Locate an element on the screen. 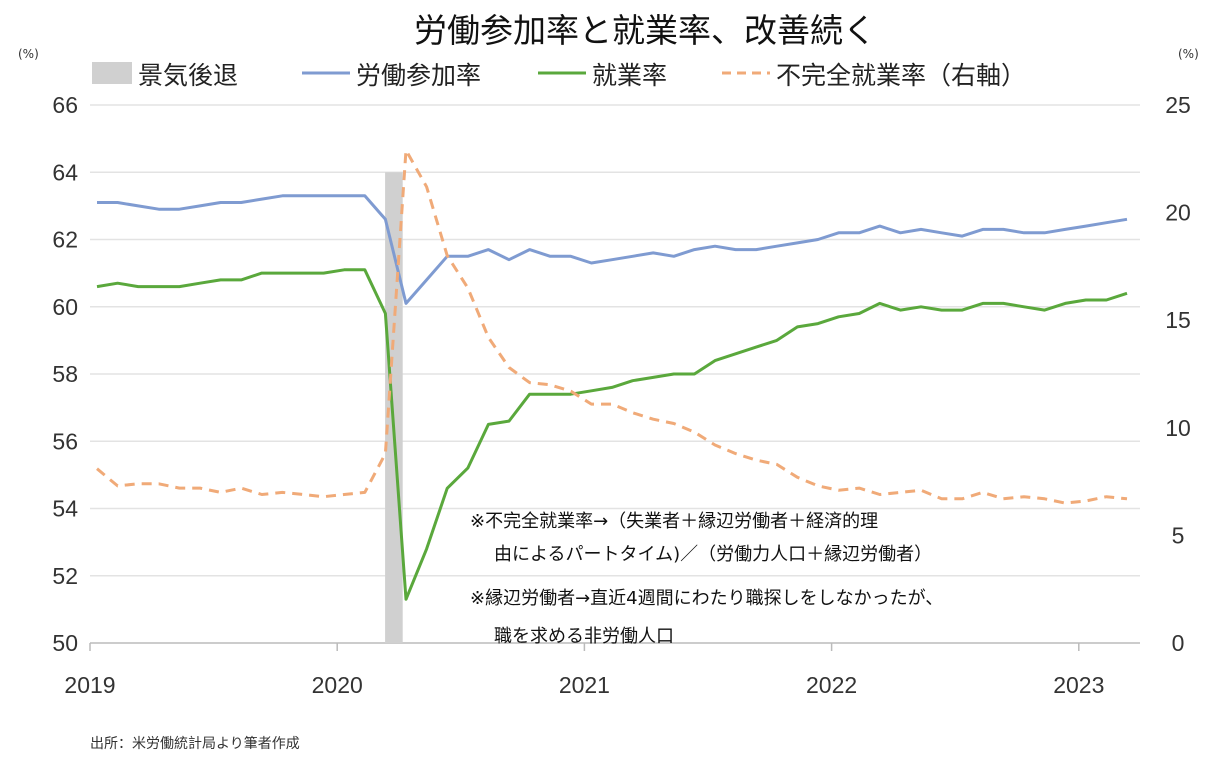 This screenshot has height=762, width=1218. left-tick-label: 64 is located at coordinates (65, 172).